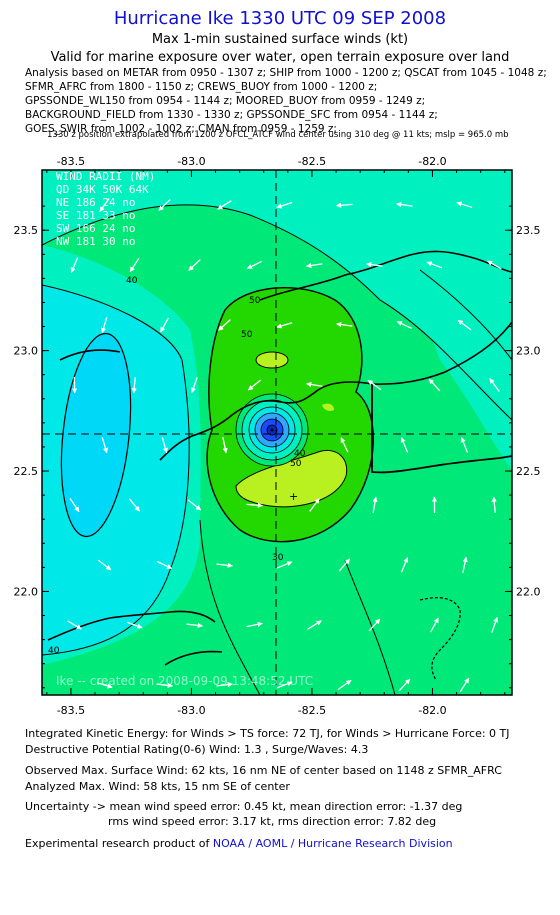  Describe the element at coordinates (105, 176) in the screenshot. I see `wind-radii-header: WIND RADII (NM)` at that location.